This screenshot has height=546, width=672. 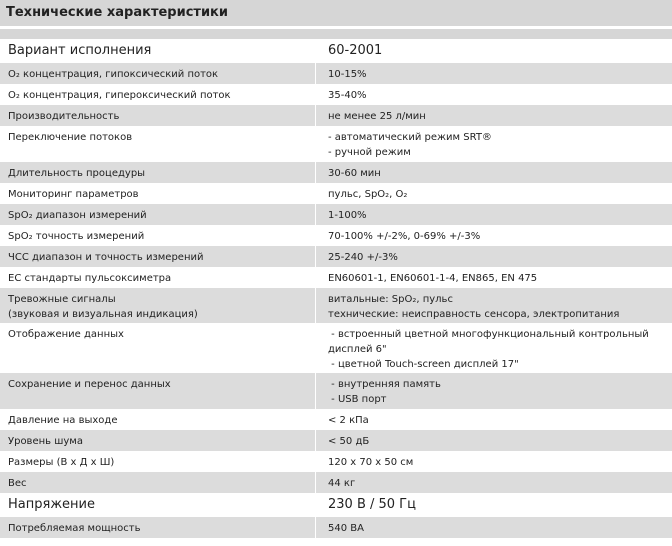 I want to click on text-line: - ручной режим, so click(x=369, y=152).